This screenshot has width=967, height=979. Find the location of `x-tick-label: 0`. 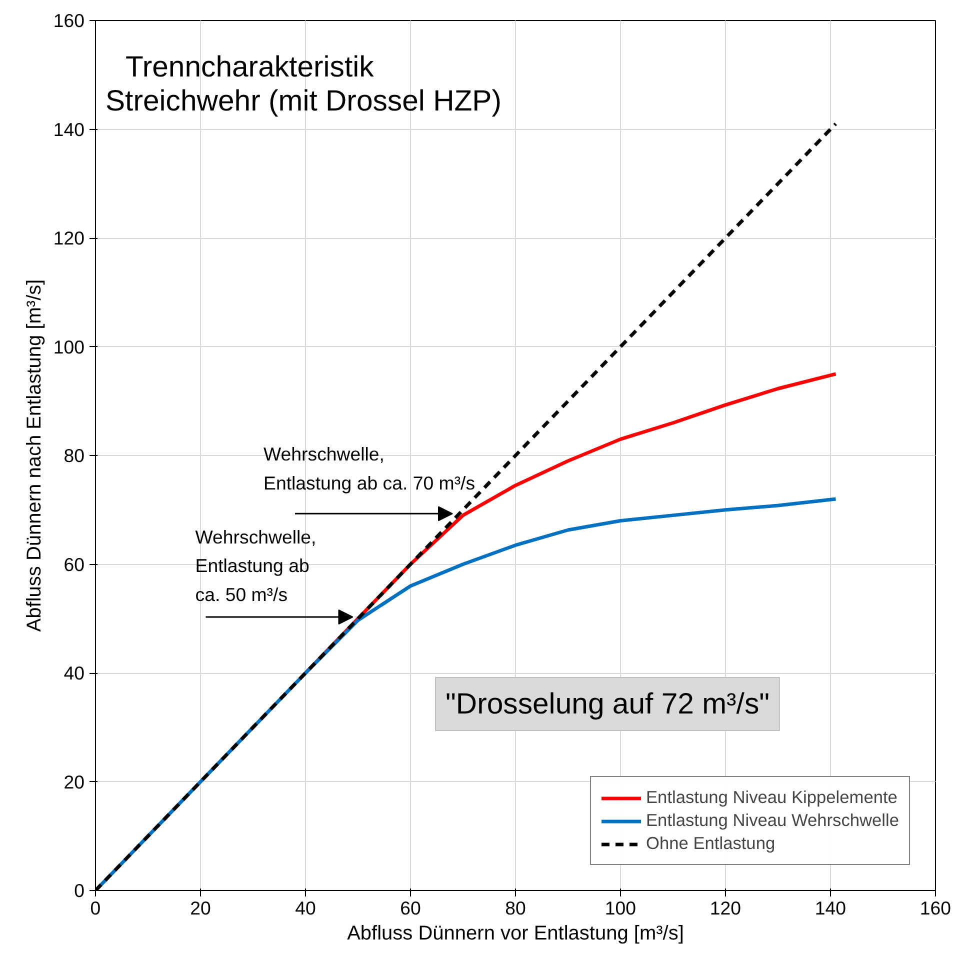

x-tick-label: 0 is located at coordinates (95, 908).